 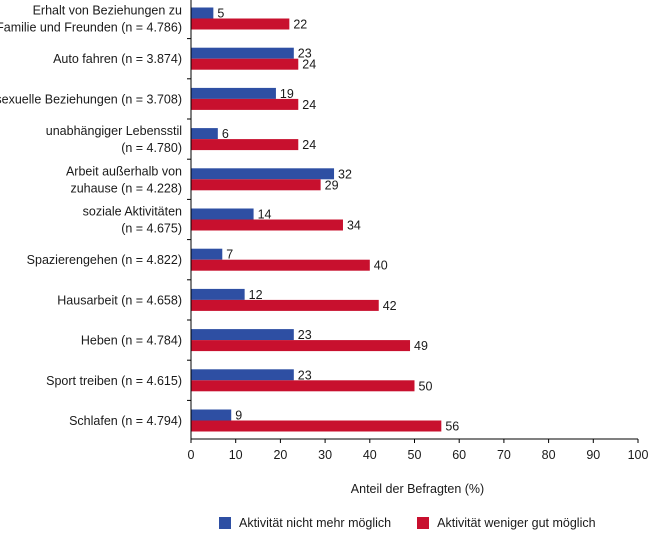 I want to click on data-label: 32, so click(x=345, y=174).